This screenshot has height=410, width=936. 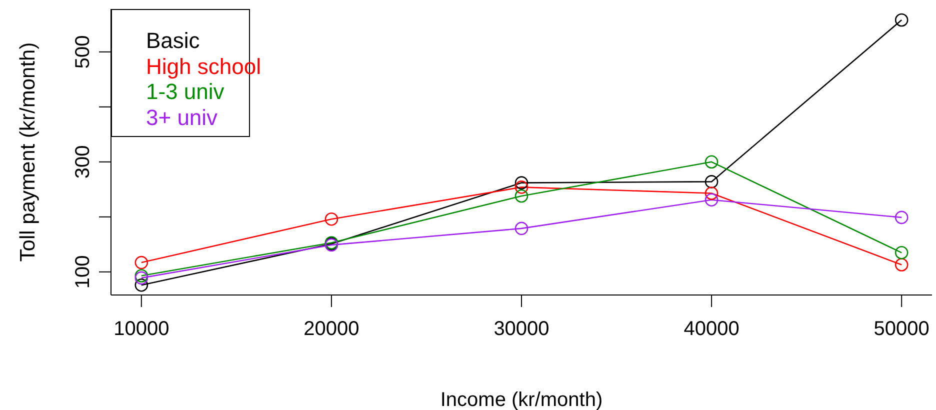 I want to click on x-axis-title: Income (kr/month), so click(x=521, y=399).